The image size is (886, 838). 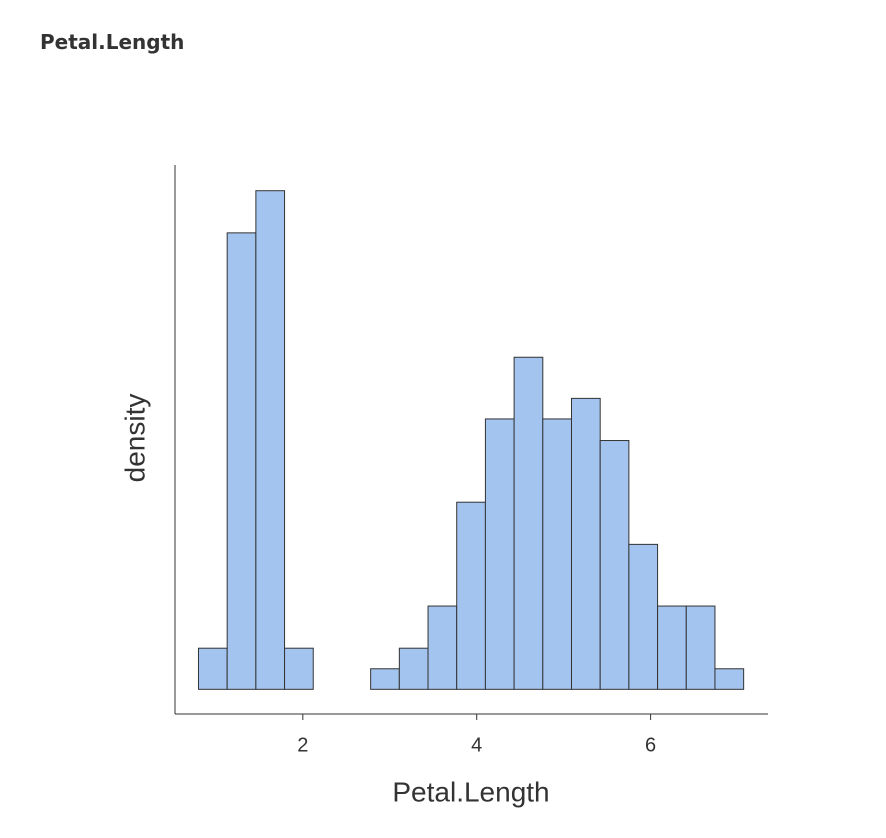 I want to click on y-axis-label: density, so click(x=134, y=438).